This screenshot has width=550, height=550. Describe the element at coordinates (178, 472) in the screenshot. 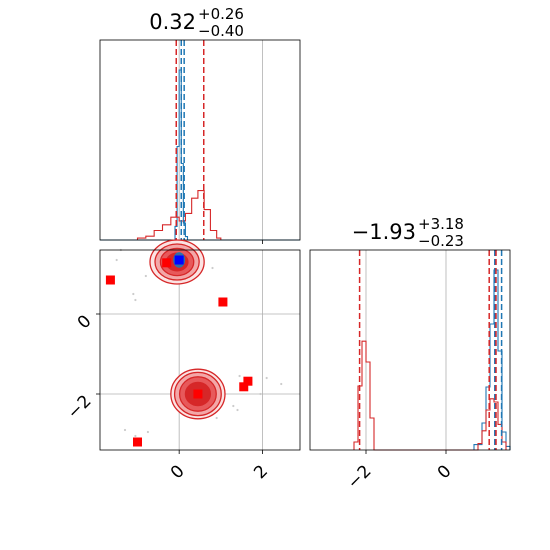

I see `scatter-xtick-label-0: 0` at that location.